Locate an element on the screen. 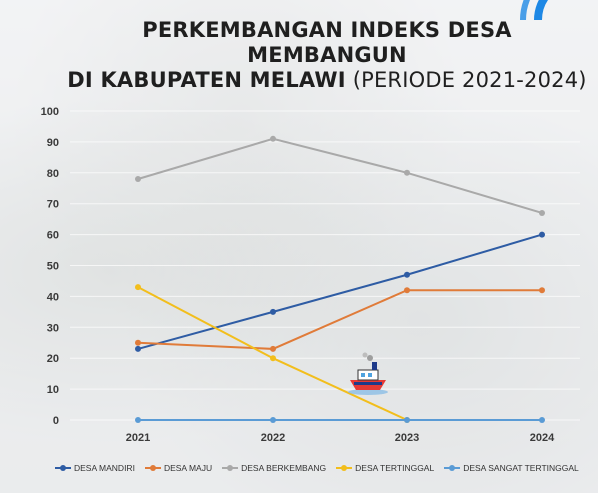 This screenshot has height=493, width=598. title-line-2-period: (PERIODE 2021-2024) is located at coordinates (469, 80).